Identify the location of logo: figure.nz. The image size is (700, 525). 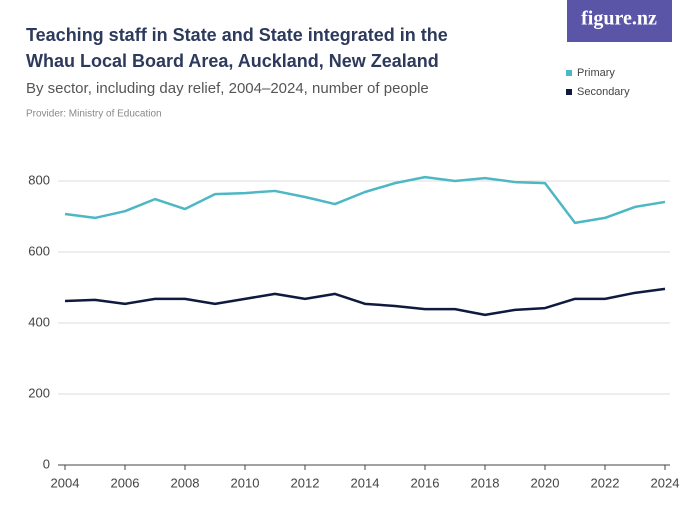
(619, 19).